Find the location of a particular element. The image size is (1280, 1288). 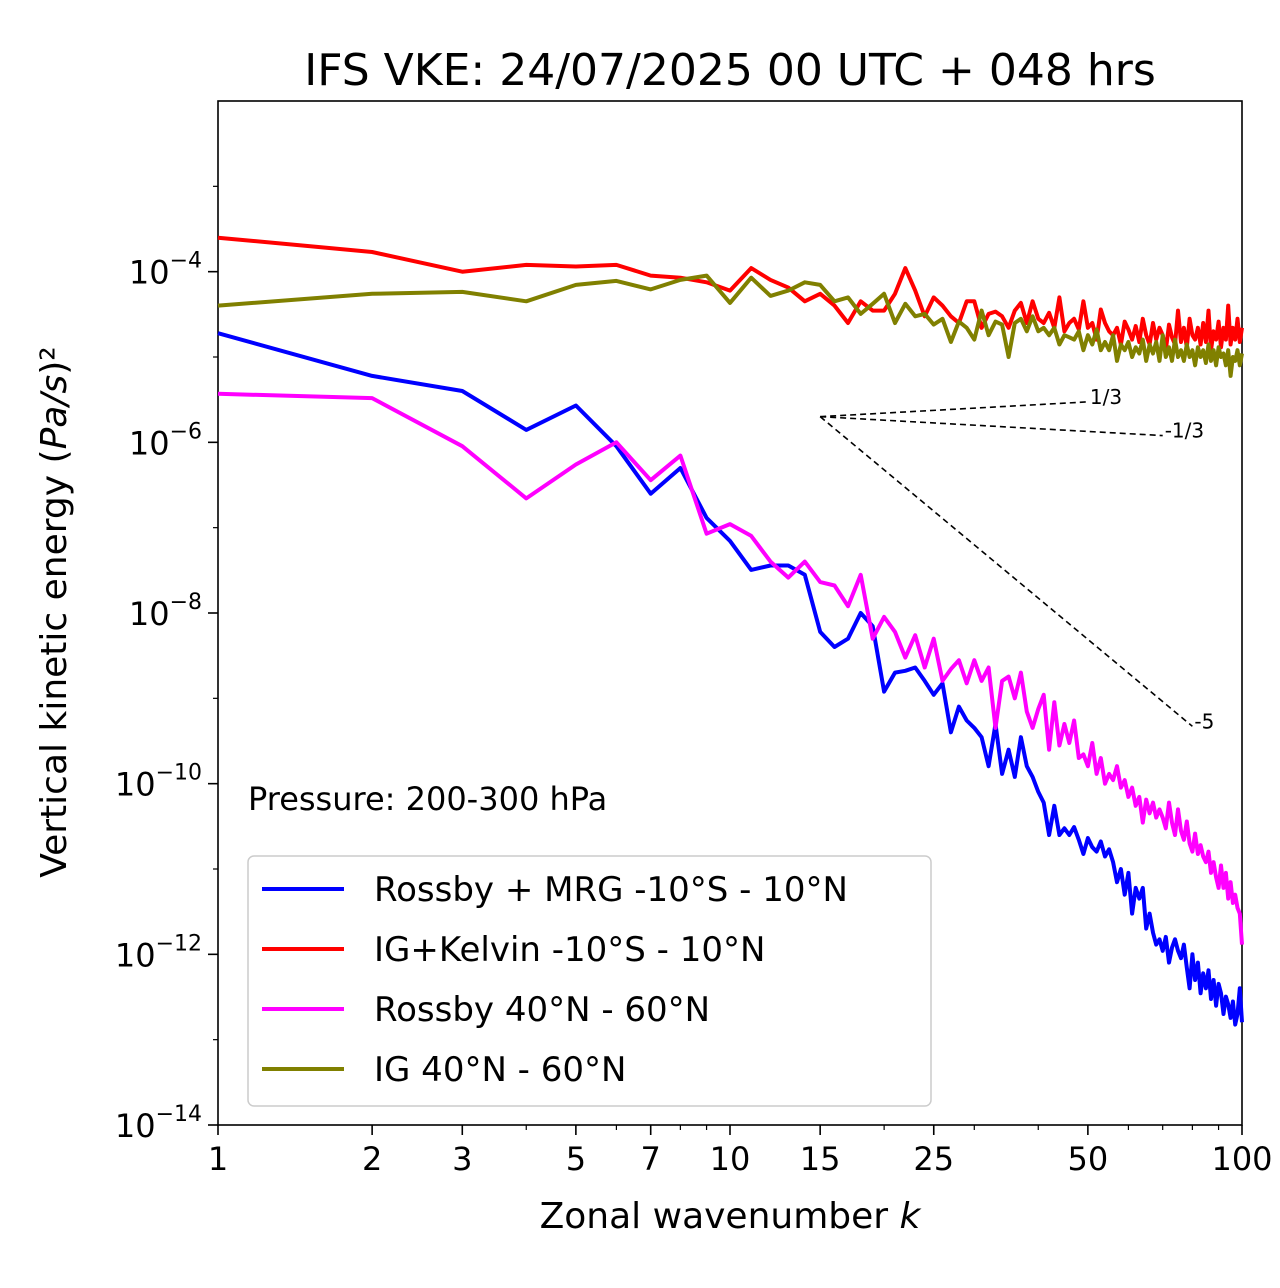

x-tick-label: 5 is located at coordinates (576, 1159).